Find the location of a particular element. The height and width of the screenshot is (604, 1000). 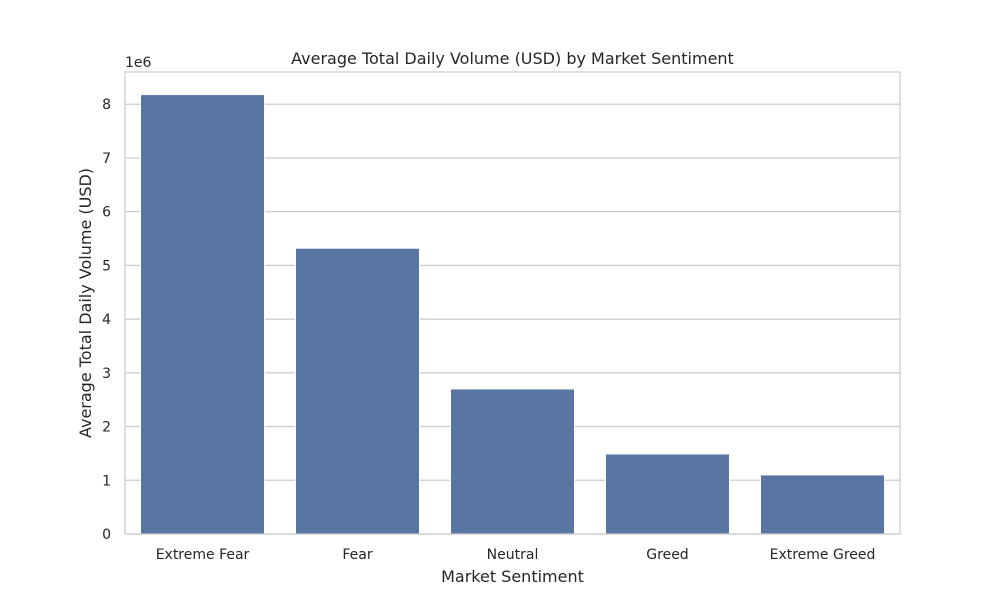

x-tick-label: Extreme Fear is located at coordinates (203, 555).